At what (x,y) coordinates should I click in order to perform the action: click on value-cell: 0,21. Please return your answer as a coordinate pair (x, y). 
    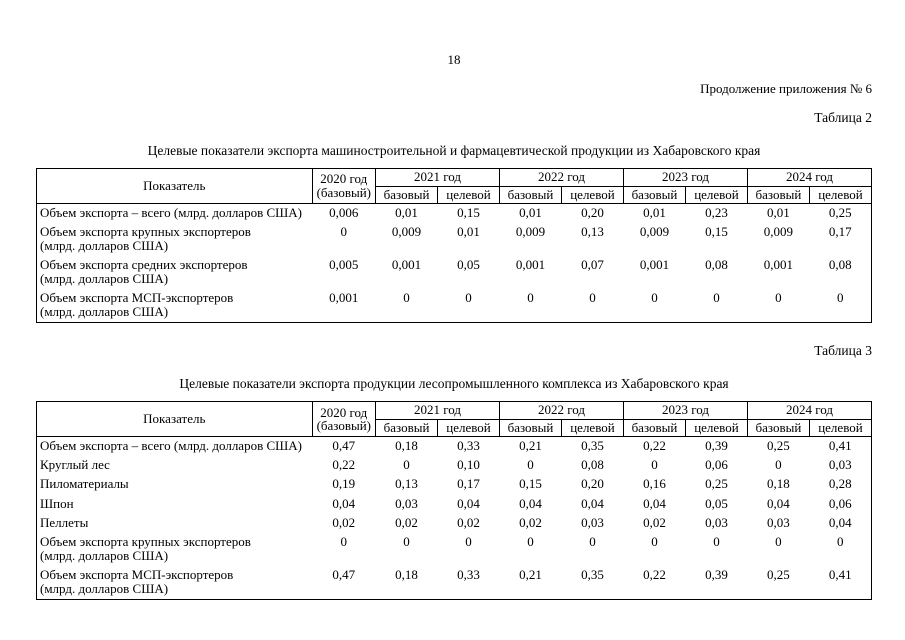
    Looking at the image, I should click on (530, 574).